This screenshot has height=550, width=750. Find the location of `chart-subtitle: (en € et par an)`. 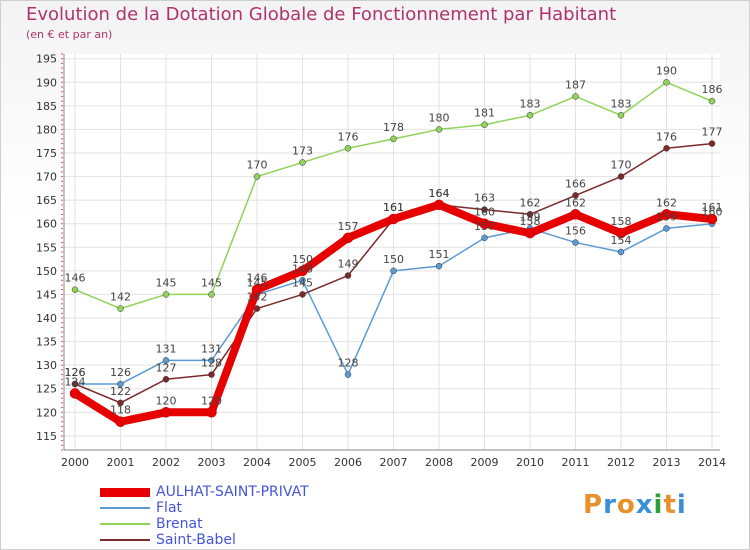

chart-subtitle: (en € et par an) is located at coordinates (69, 34).